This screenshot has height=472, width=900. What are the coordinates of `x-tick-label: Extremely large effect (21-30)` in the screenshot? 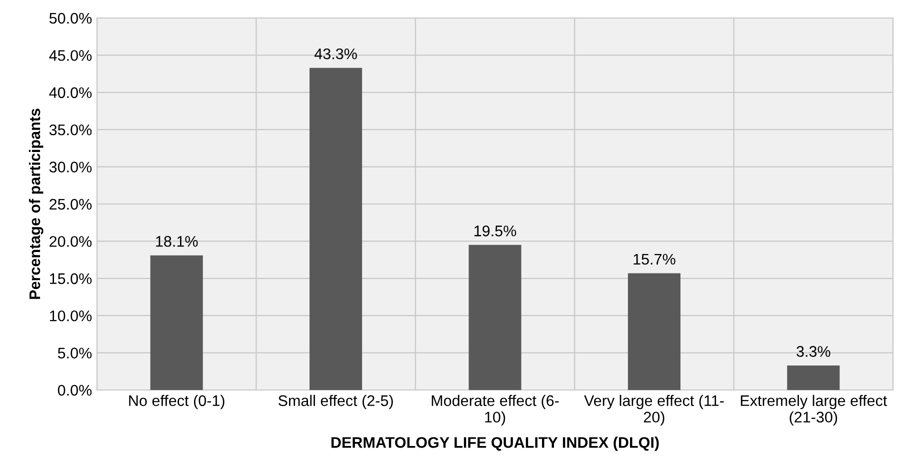 It's located at (814, 410).